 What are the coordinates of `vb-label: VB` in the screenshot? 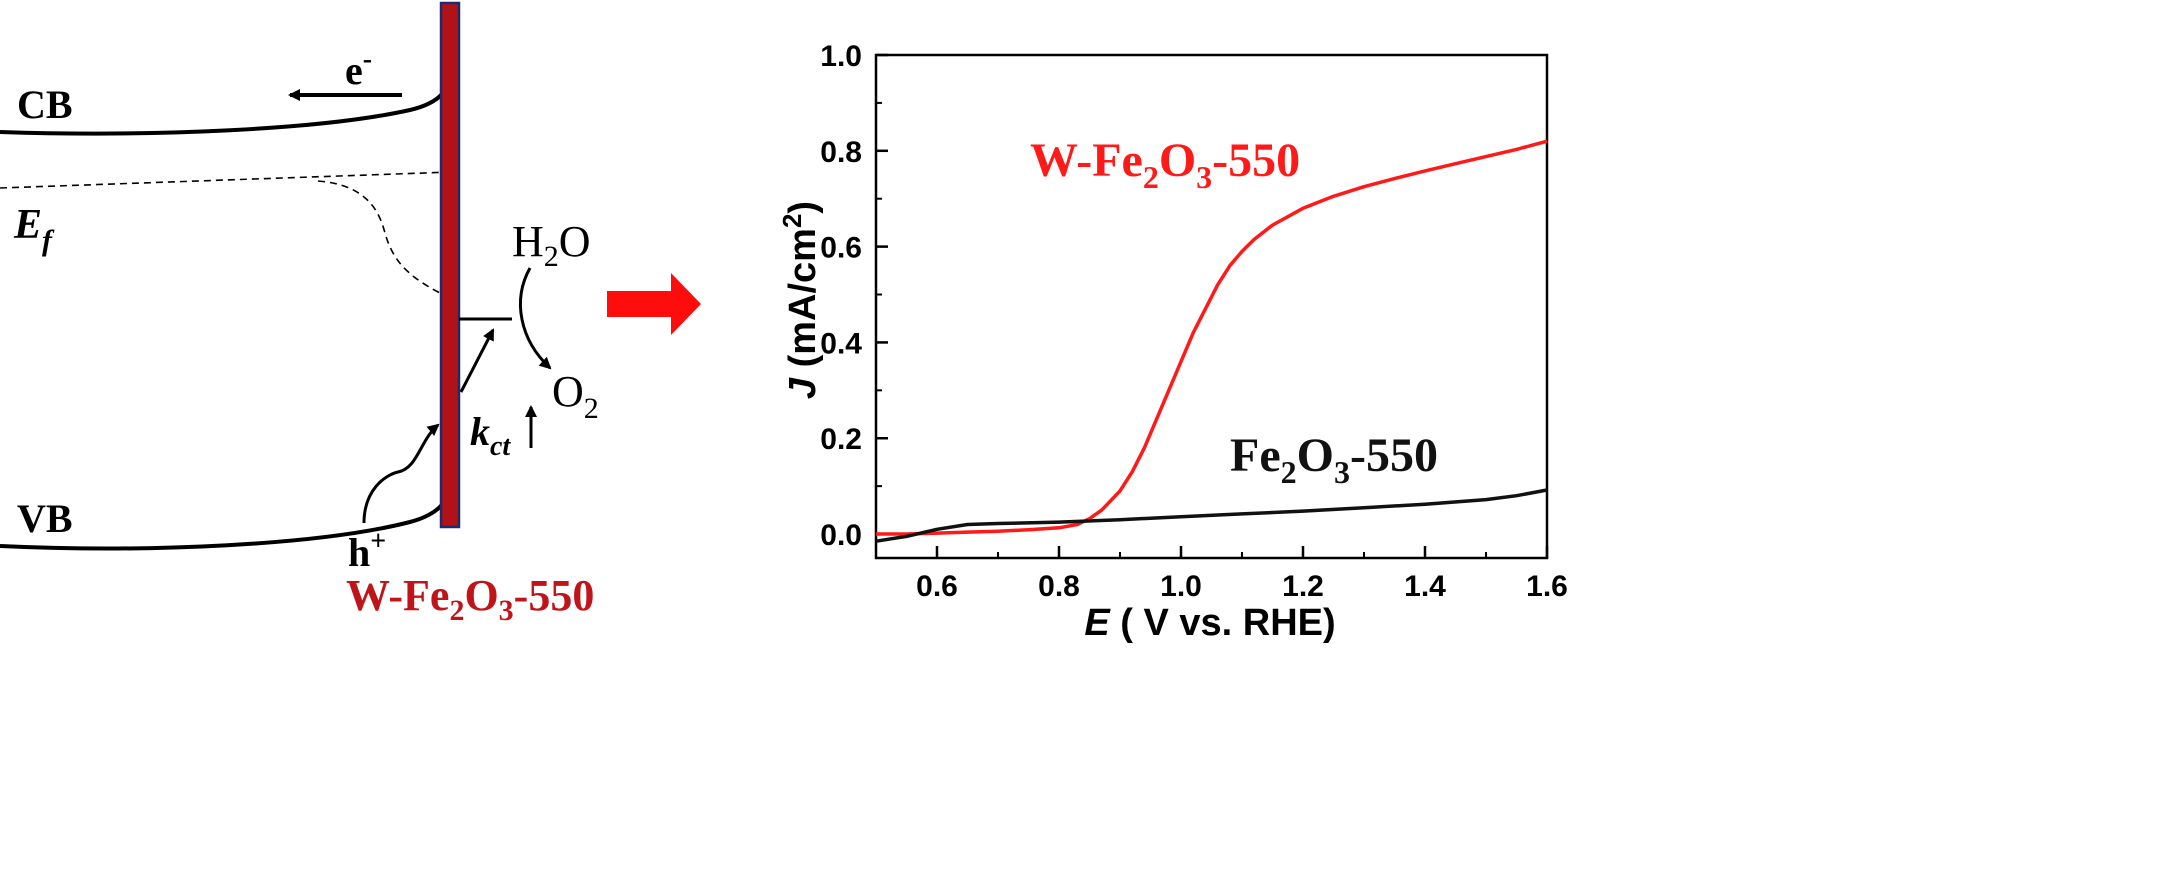 It's located at (45, 518).